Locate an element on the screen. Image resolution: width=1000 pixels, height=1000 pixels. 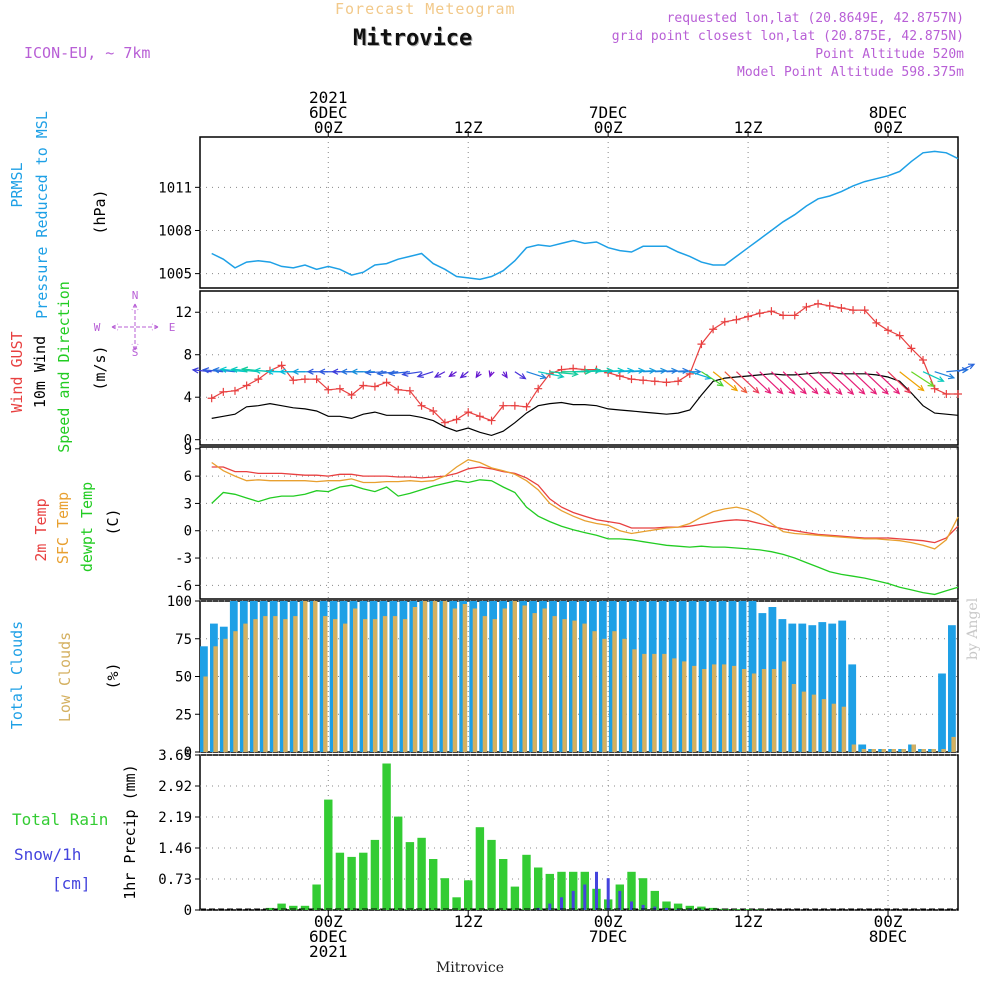
point-altitude: Point Altitude 520m is located at coordinates (889, 54).